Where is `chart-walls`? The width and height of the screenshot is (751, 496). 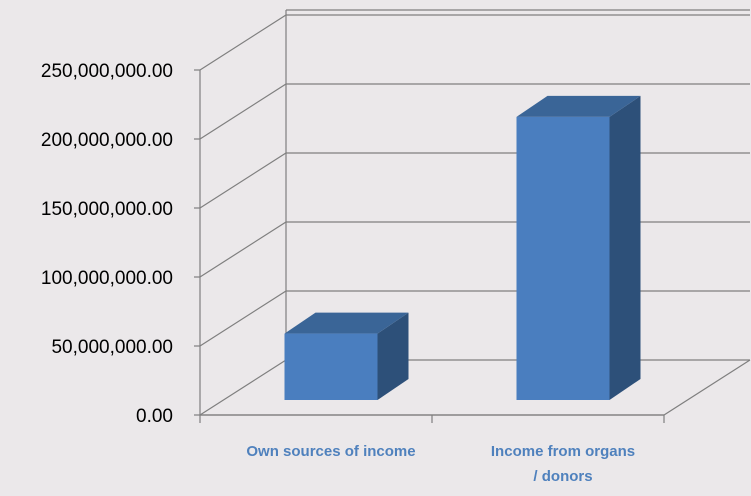
chart-walls is located at coordinates (475, 387).